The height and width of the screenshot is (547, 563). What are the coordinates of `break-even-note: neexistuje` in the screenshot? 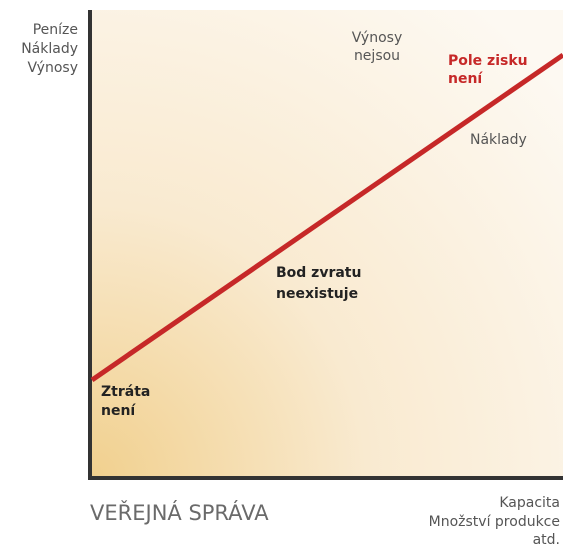 It's located at (317, 294).